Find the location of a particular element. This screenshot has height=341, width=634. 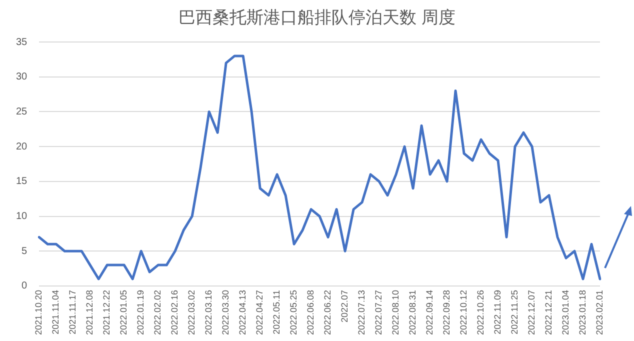

x-tick-label: 2022.03.02 is located at coordinates (191, 313).